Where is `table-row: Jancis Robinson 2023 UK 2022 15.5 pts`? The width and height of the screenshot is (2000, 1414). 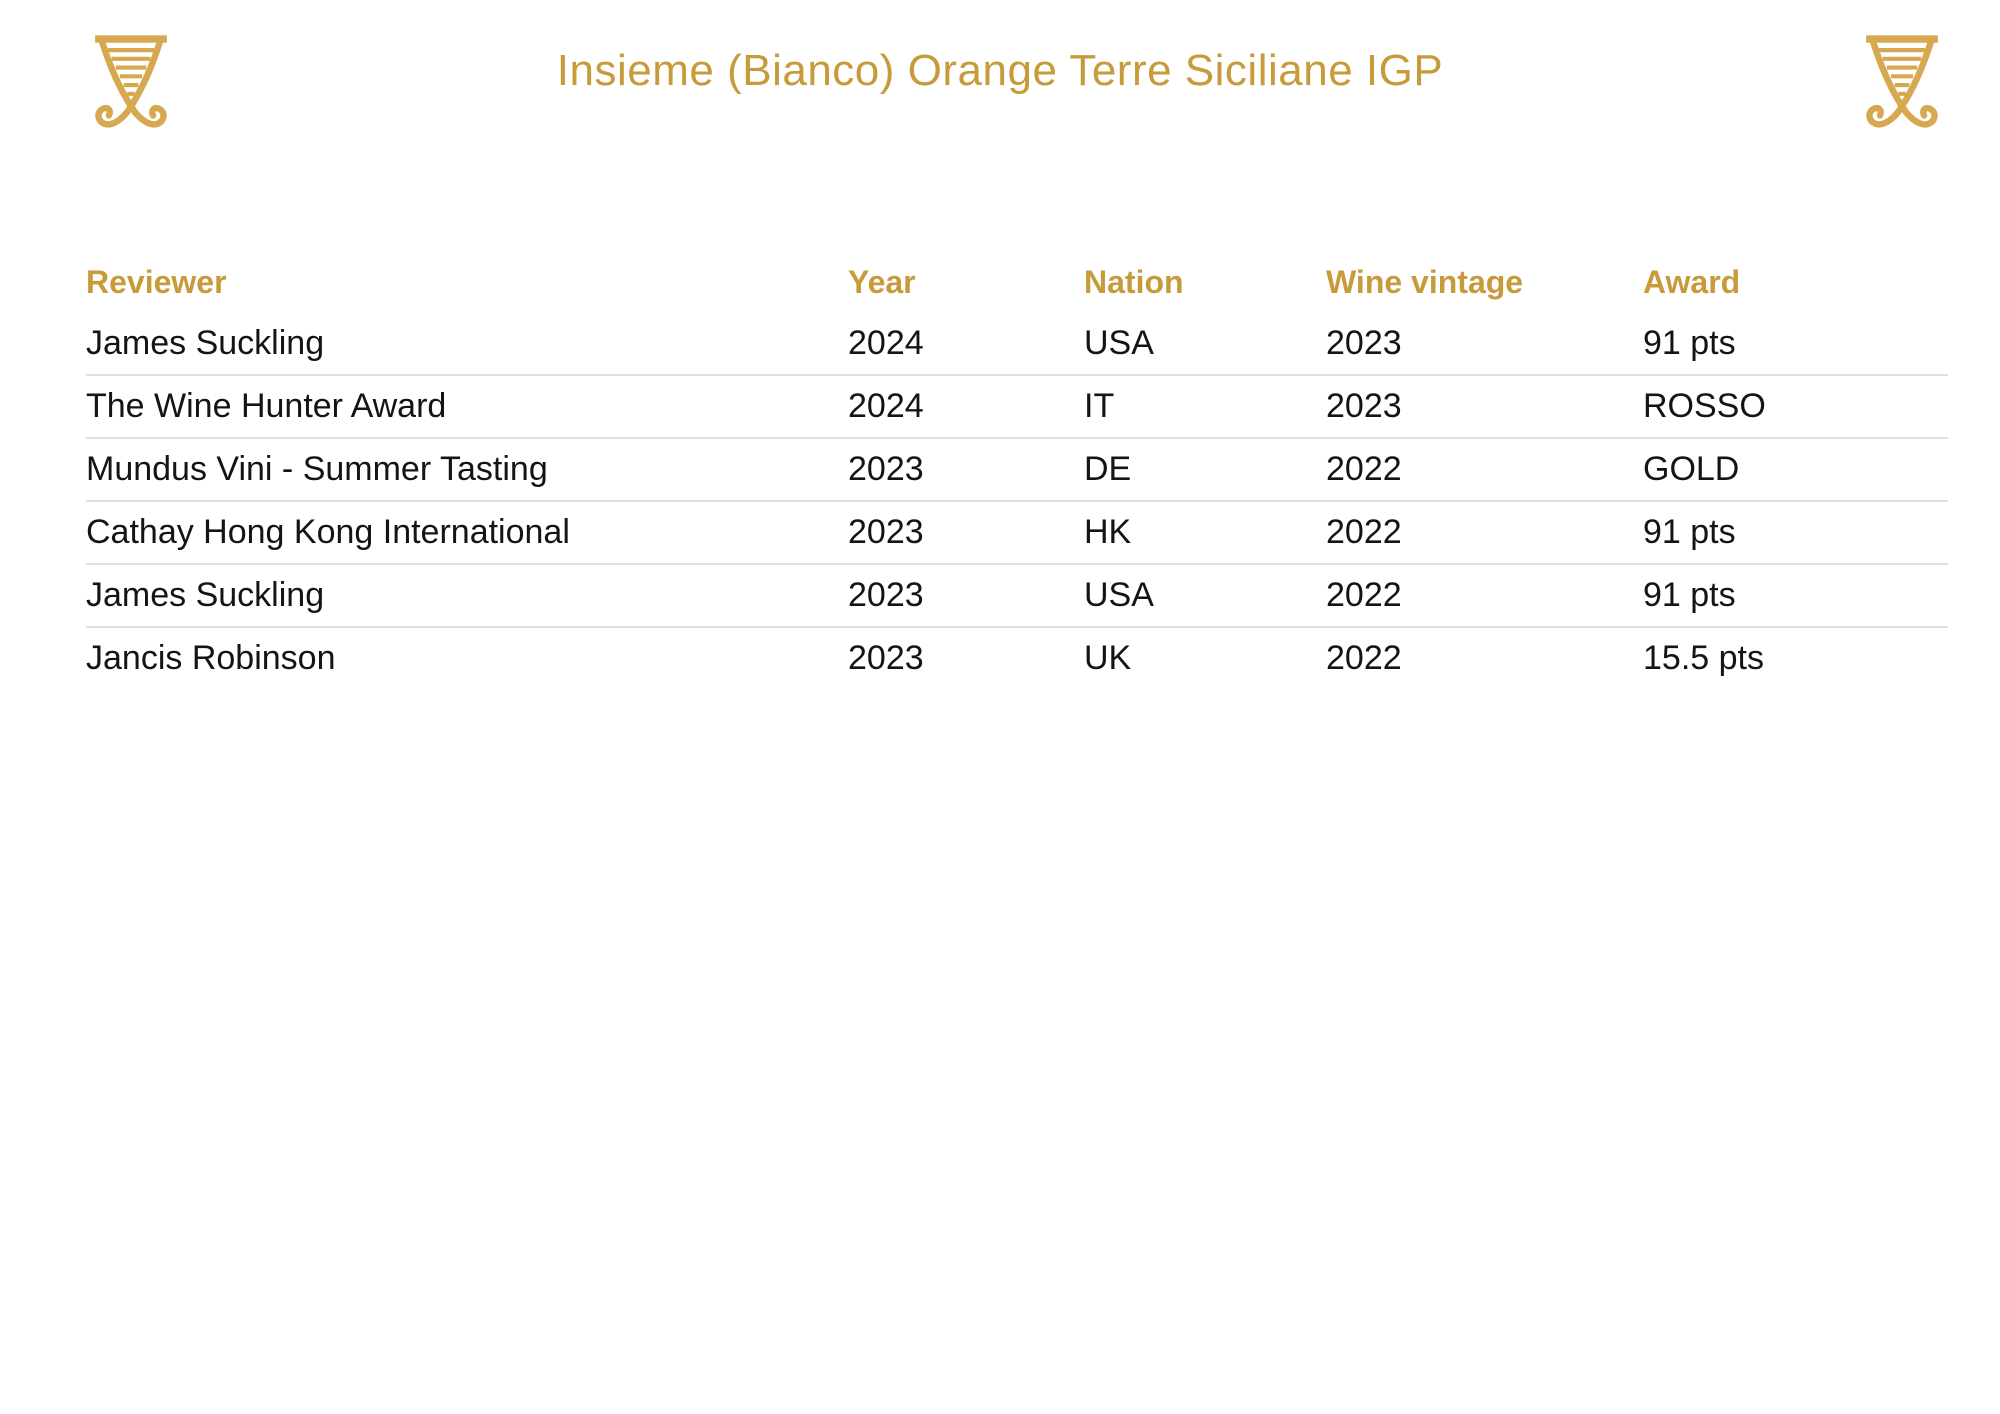 table-row: Jancis Robinson 2023 UK 2022 15.5 pts is located at coordinates (1017, 657).